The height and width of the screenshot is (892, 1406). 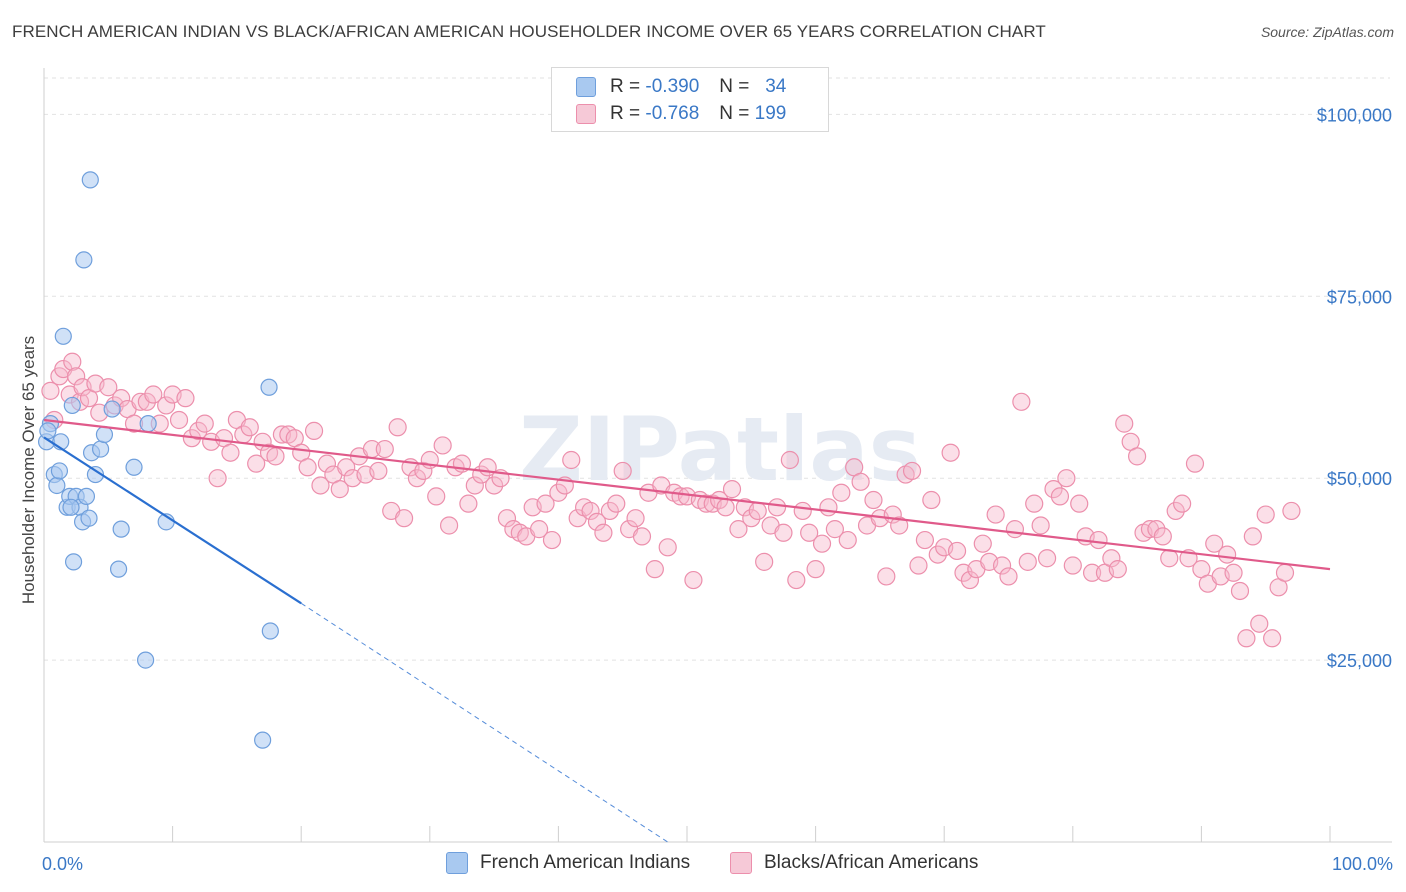 What do you see at coordinates (1359, 297) in the screenshot?
I see `y-tick-label: $75,000` at bounding box center [1359, 297].